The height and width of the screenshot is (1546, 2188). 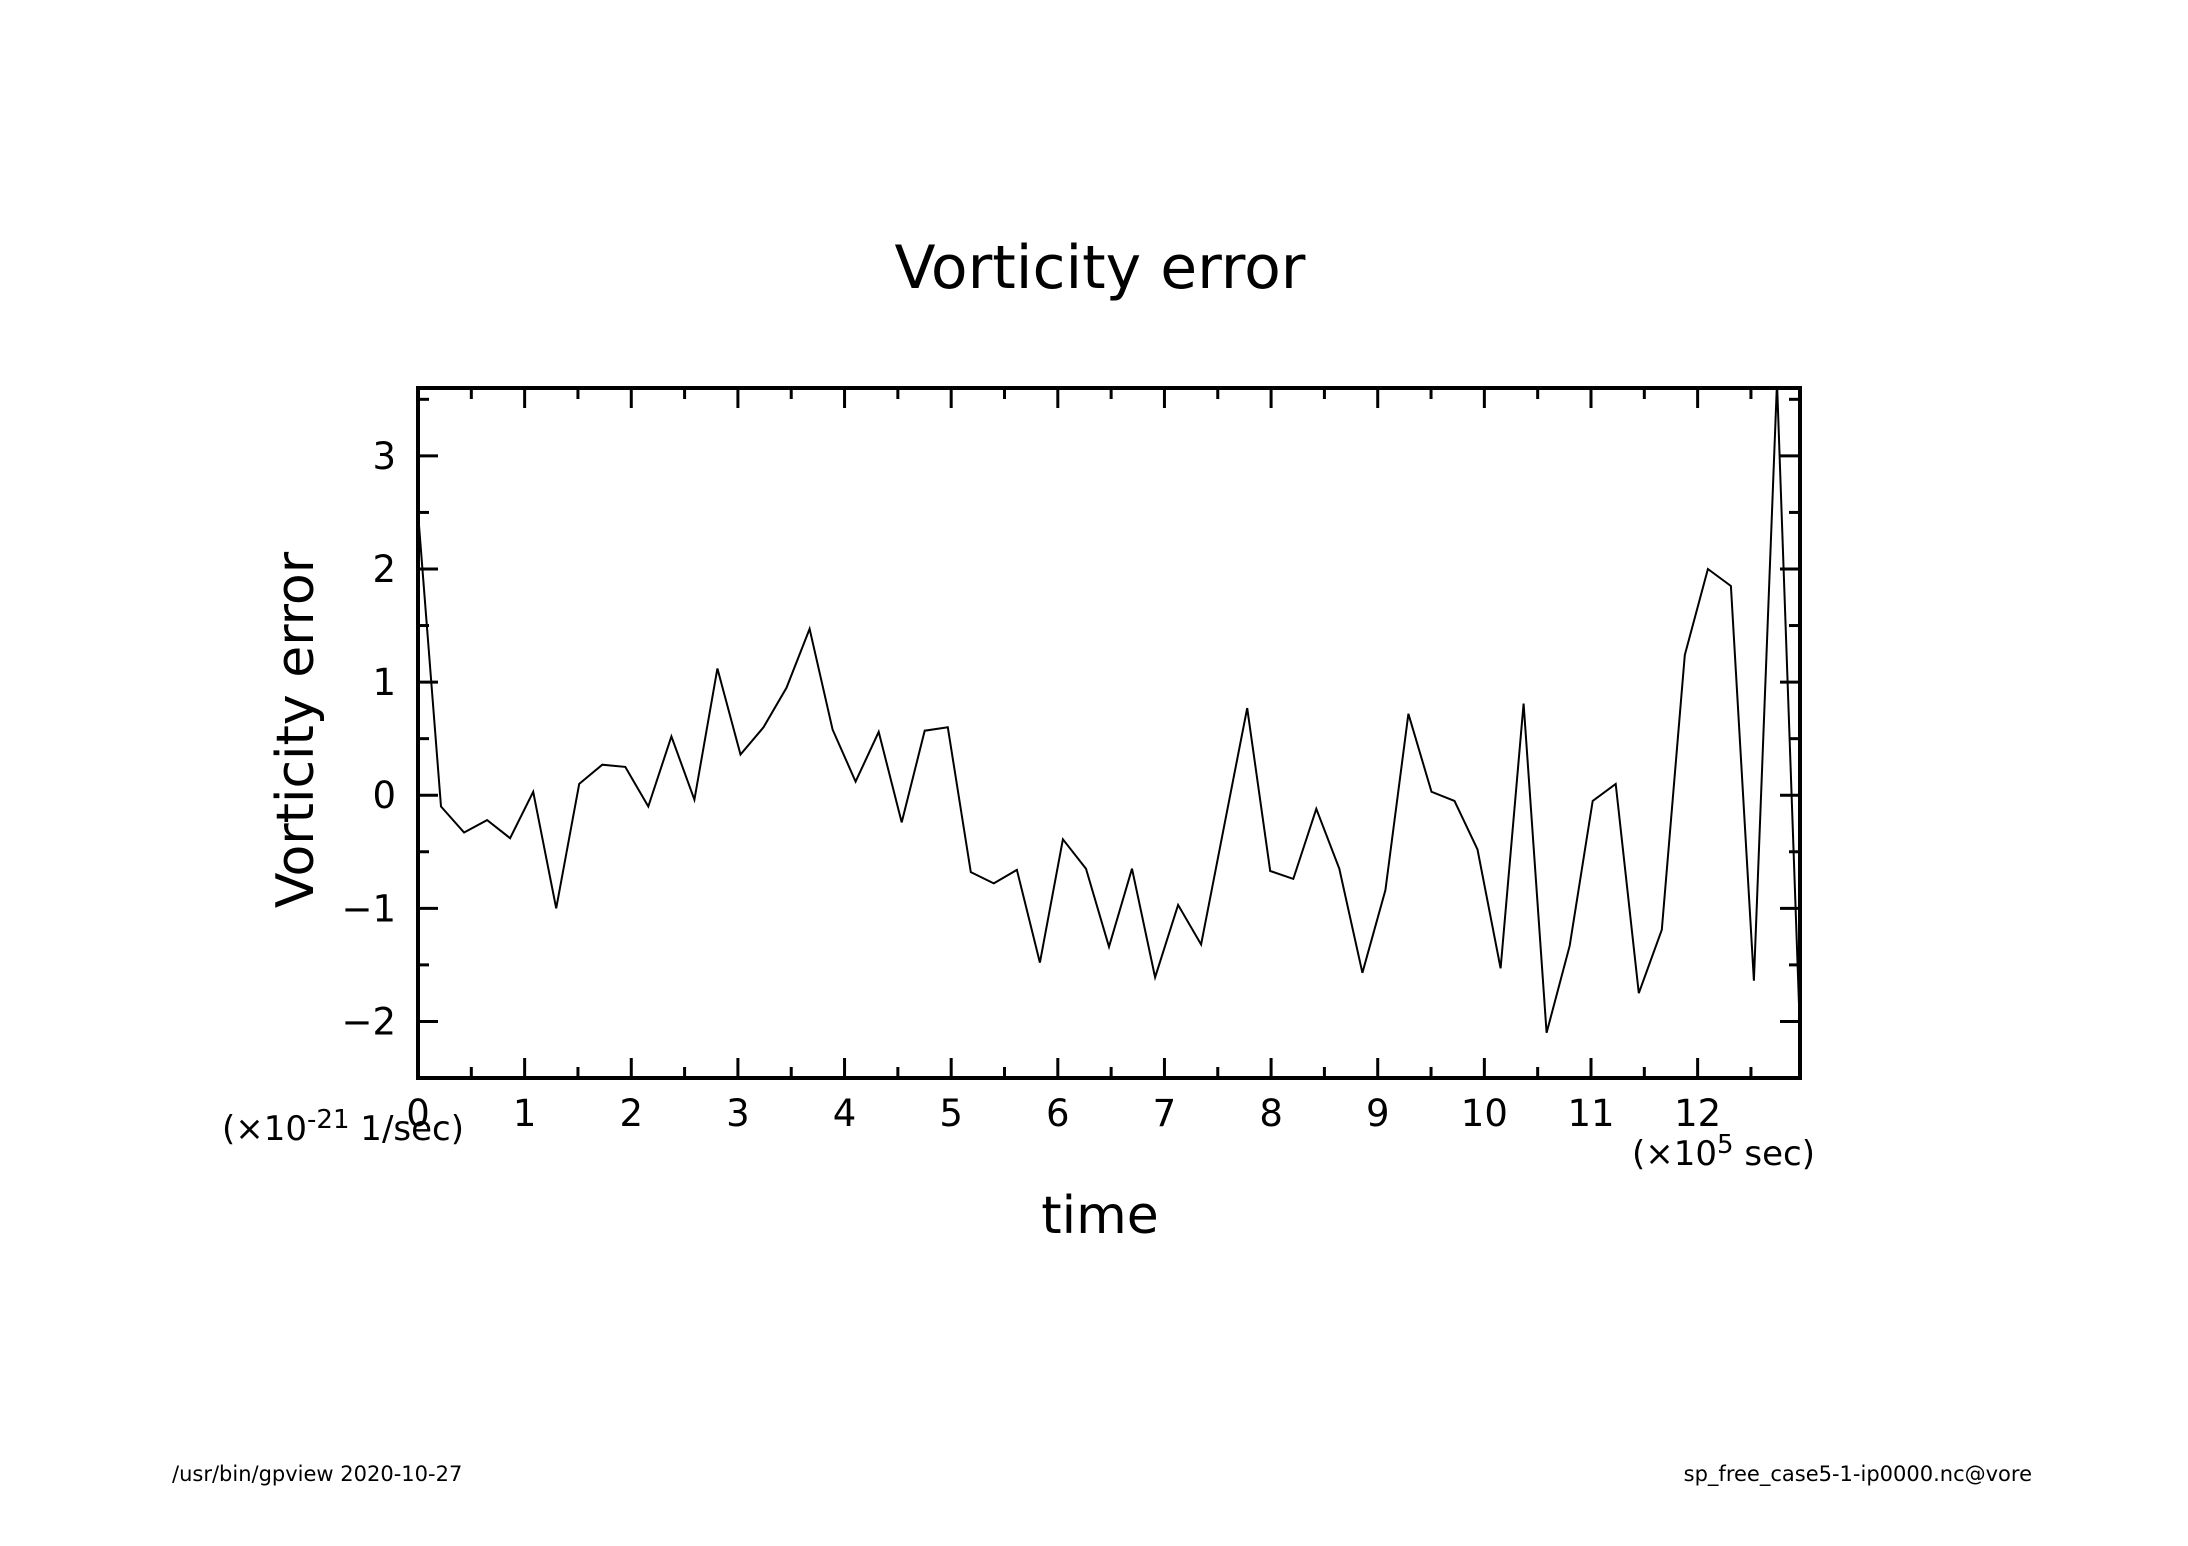 I want to click on y-unit-suffix: 1/sec), so click(x=407, y=1129).